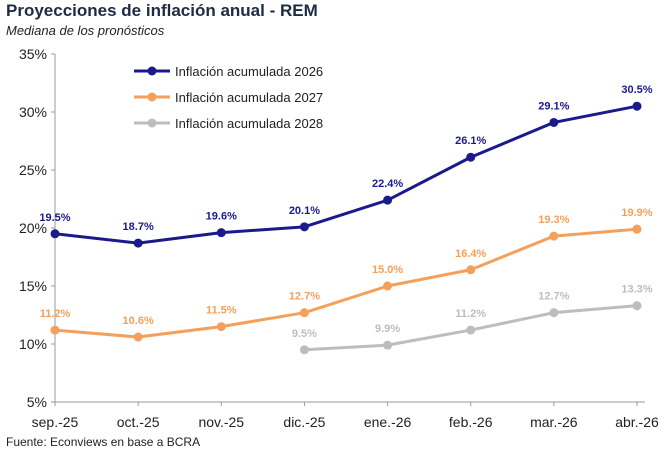 The width and height of the screenshot is (666, 454). I want to click on data-label: 9.9%, so click(387, 329).